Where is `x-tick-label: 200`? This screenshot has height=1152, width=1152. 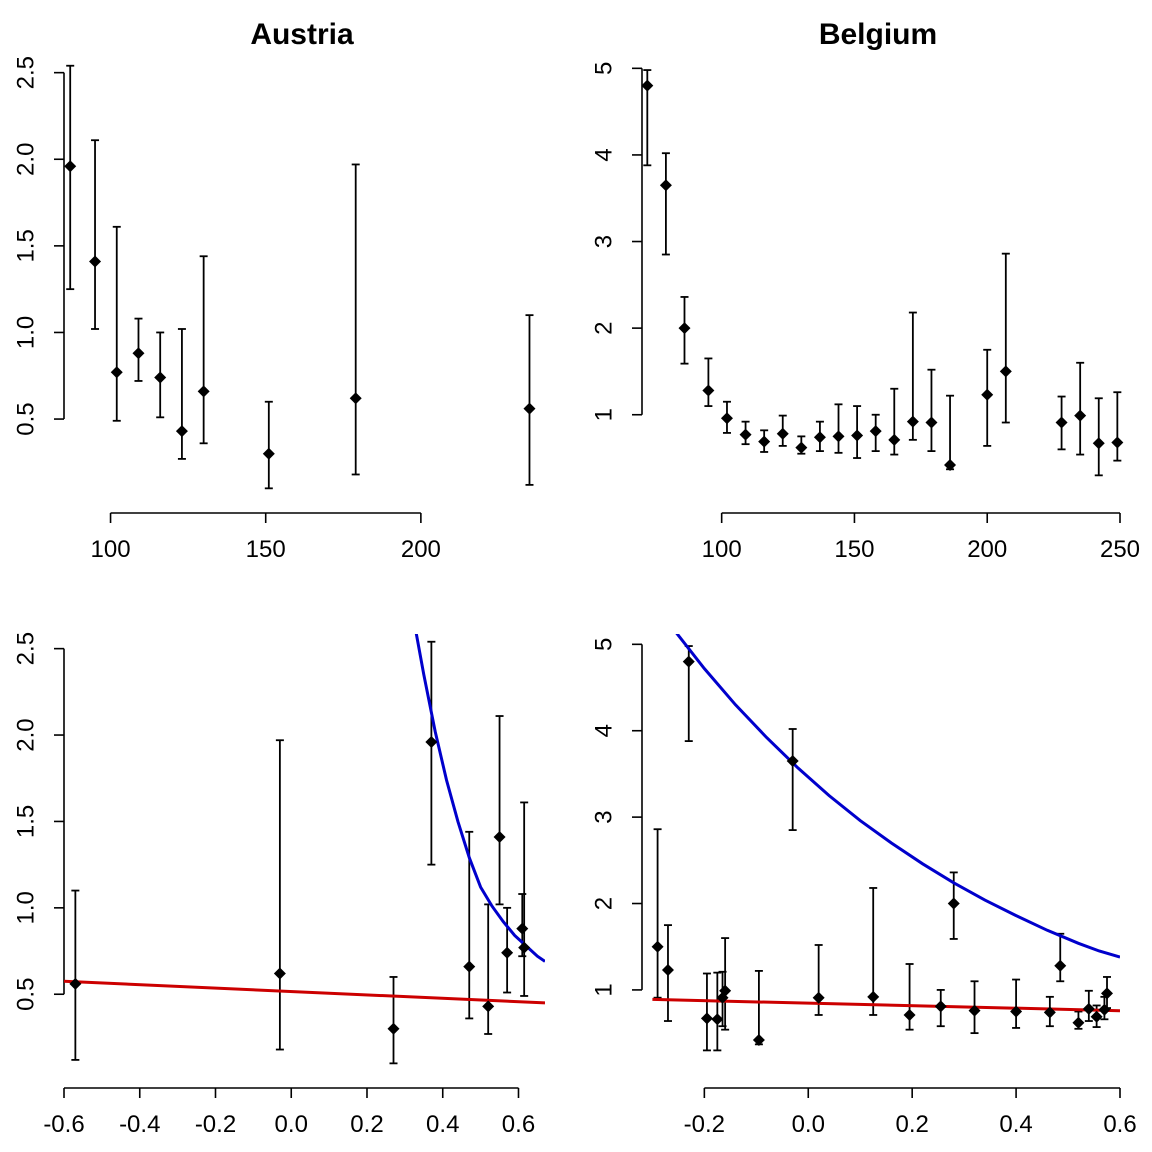 x-tick-label: 200 is located at coordinates (421, 549).